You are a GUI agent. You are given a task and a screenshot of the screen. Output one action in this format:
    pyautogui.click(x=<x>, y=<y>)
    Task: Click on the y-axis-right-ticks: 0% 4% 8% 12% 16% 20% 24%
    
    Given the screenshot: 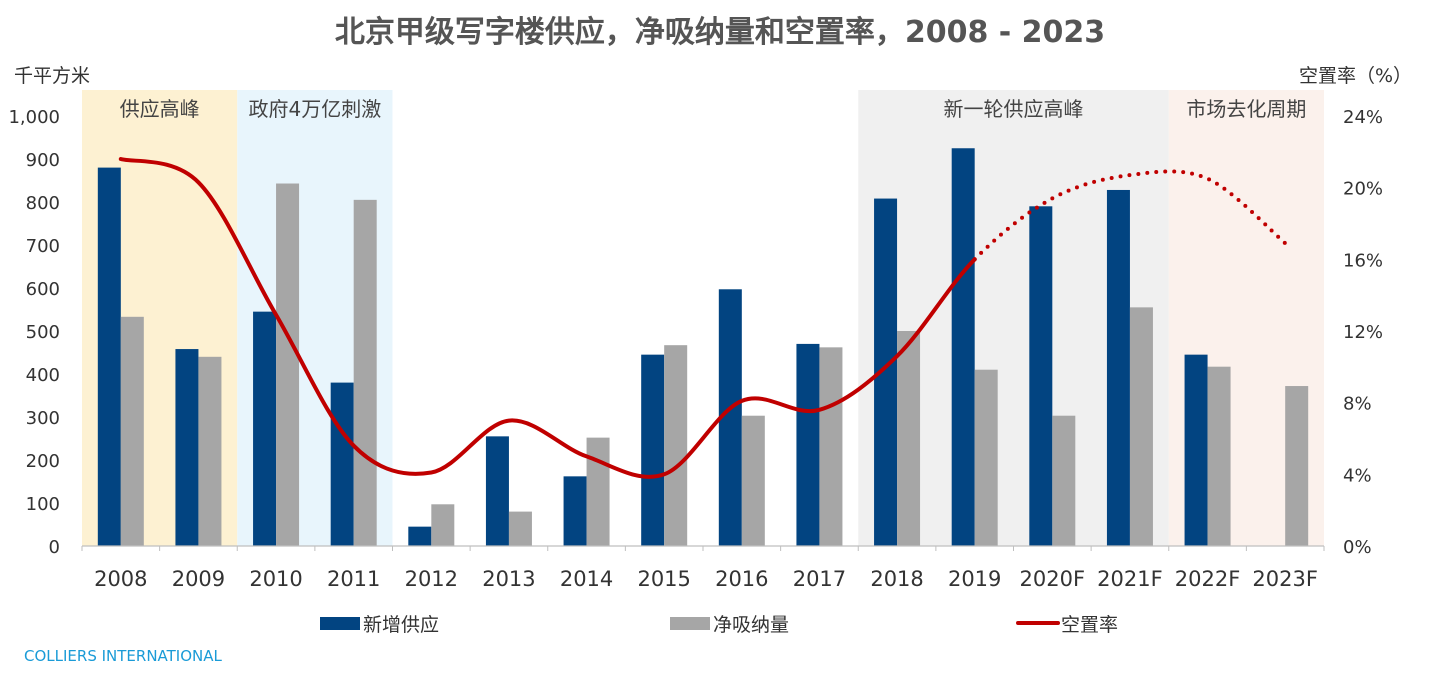 What is the action you would take?
    pyautogui.click(x=1363, y=332)
    